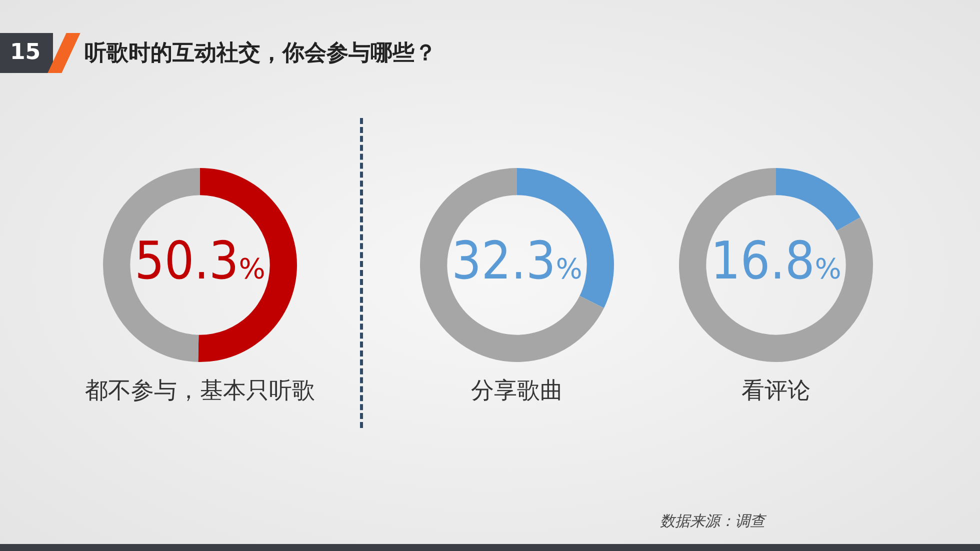  I want to click on chart-title: 听歌时的互动社交，你会参与哪些？, so click(260, 54).